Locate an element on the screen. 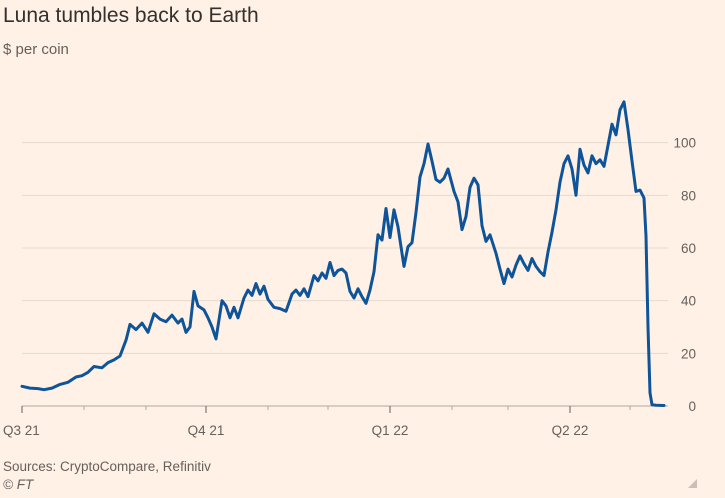 This screenshot has height=498, width=725. x-tick-label: Q4 21 is located at coordinates (206, 430).